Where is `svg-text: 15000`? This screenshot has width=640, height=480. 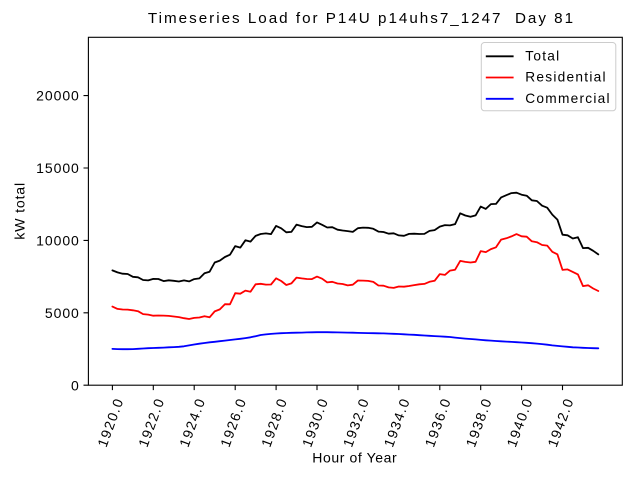 svg-text: 15000 is located at coordinates (58, 168).